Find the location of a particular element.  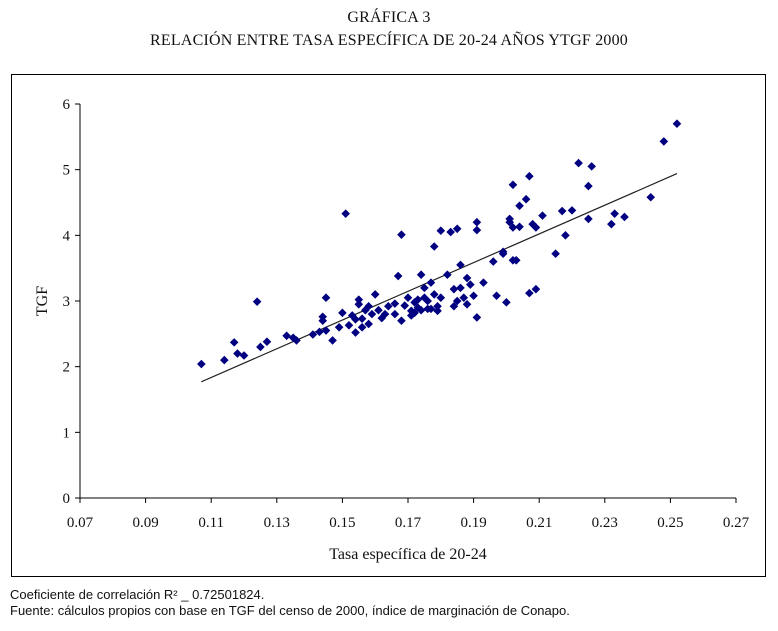

x-tick-label: 0.13 is located at coordinates (277, 523).